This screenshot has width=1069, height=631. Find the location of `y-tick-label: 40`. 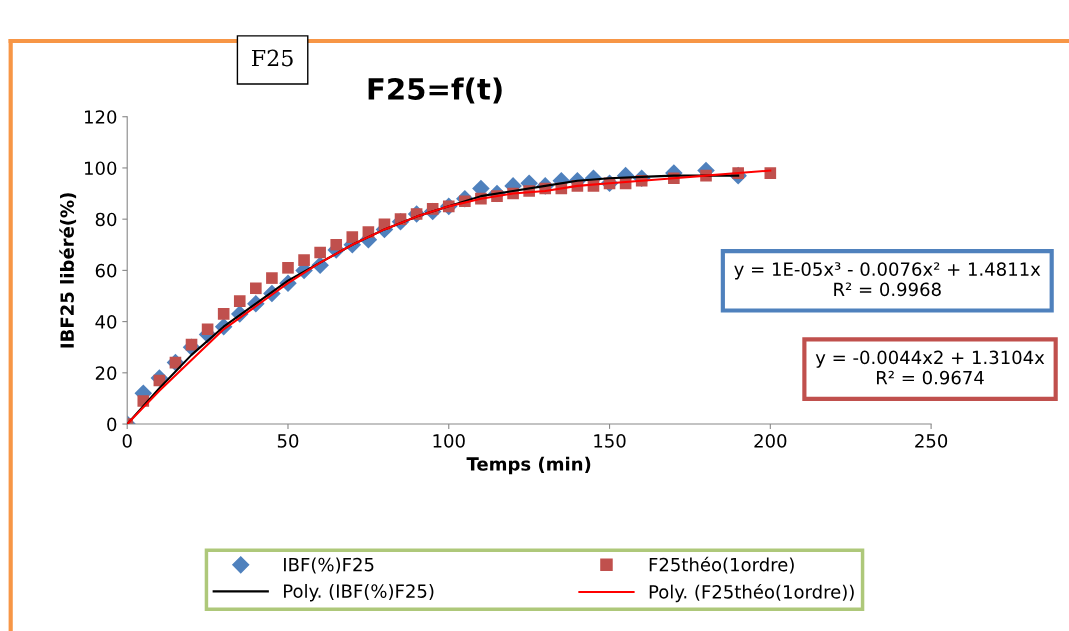

y-tick-label: 40 is located at coordinates (106, 322).